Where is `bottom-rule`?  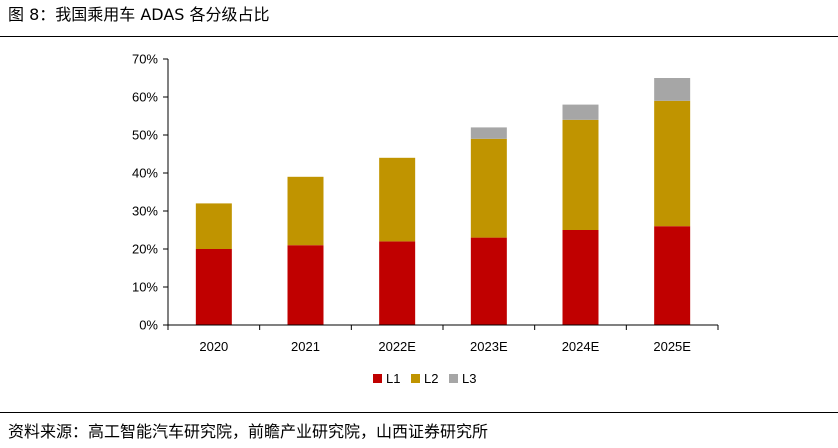 bottom-rule is located at coordinates (419, 412).